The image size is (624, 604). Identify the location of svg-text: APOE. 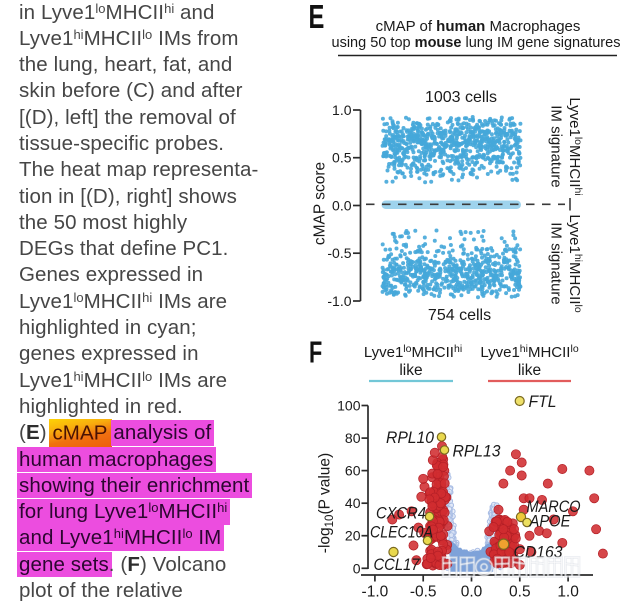
(550, 521).